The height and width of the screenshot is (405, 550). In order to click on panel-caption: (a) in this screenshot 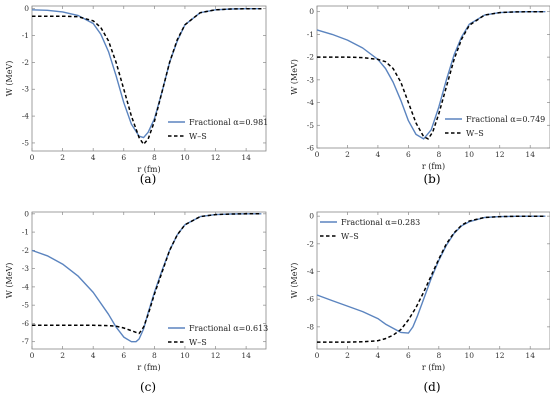, I will do `click(148, 179)`.